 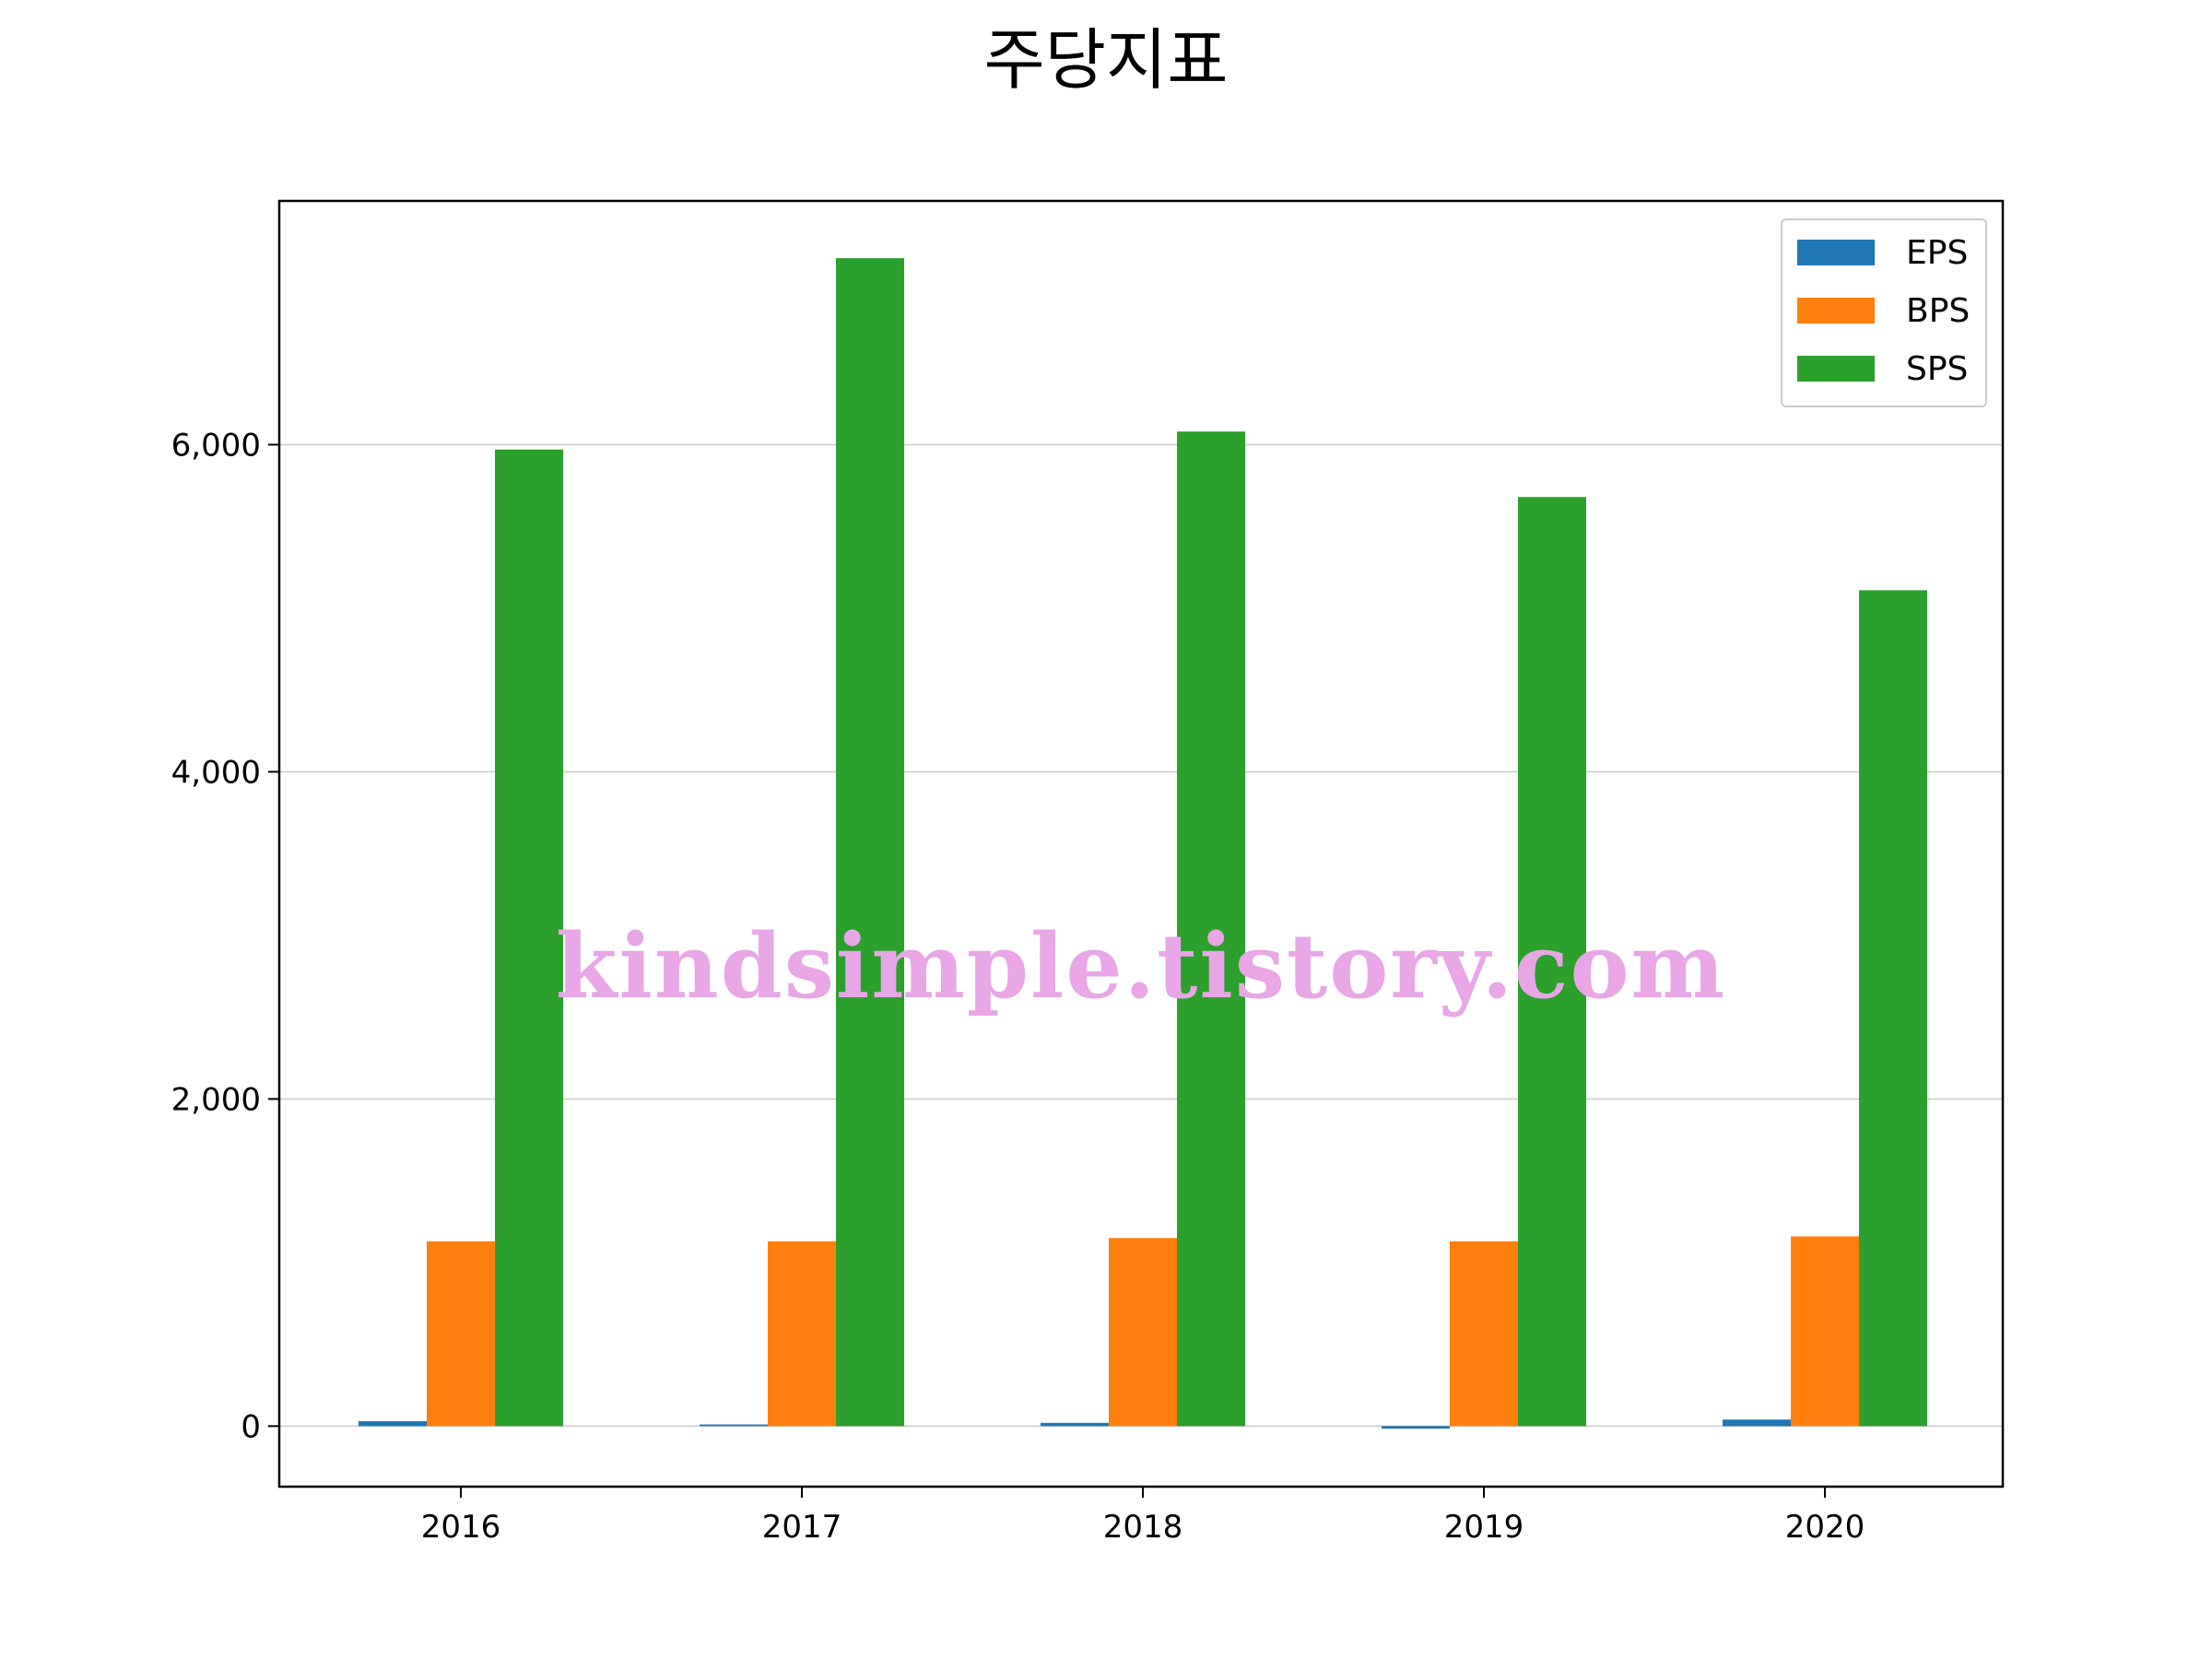 What do you see at coordinates (1836, 369) in the screenshot?
I see `legend-swatch-sps` at bounding box center [1836, 369].